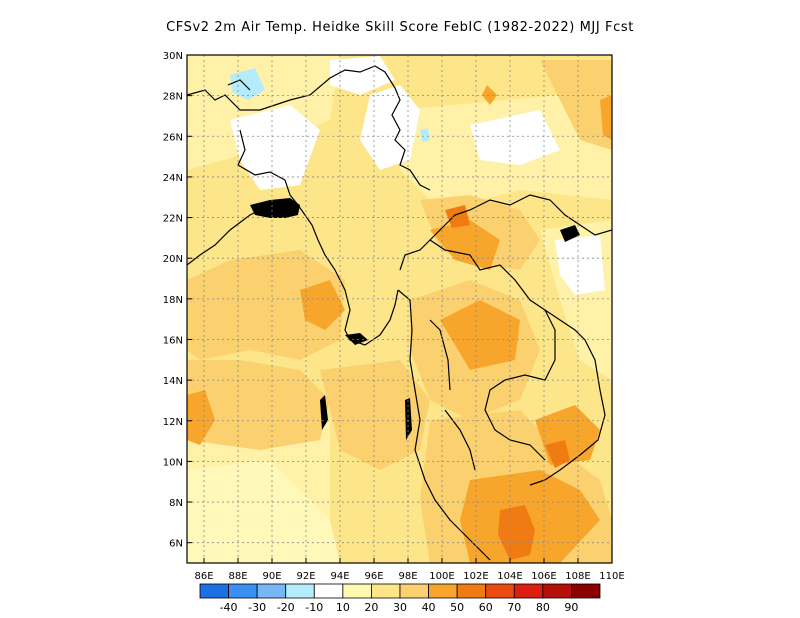 This screenshot has width=800, height=618. What do you see at coordinates (305, 576) in the screenshot?
I see `x-tick-label: 92E` at bounding box center [305, 576].